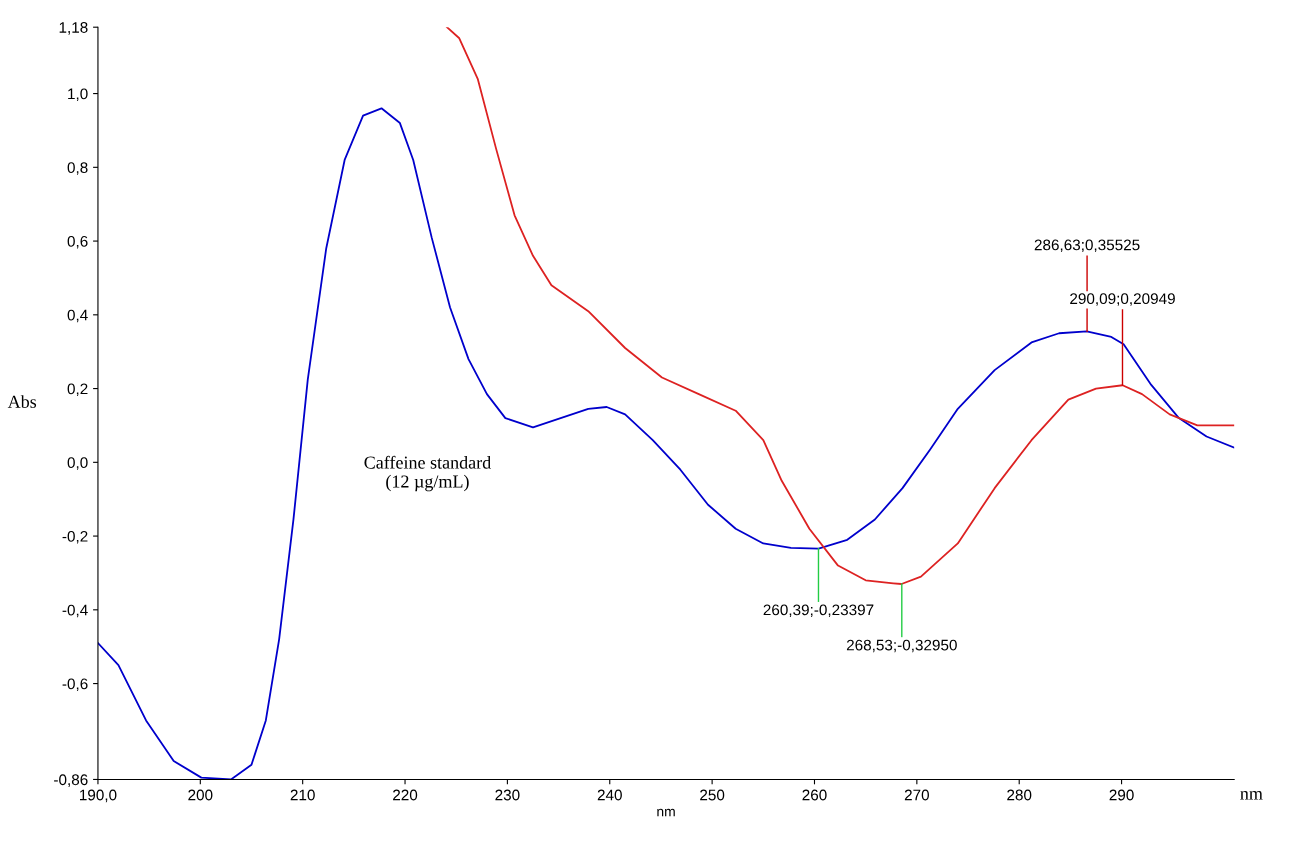  Describe the element at coordinates (78, 95) in the screenshot. I see `y-tick-label: 1,0` at that location.